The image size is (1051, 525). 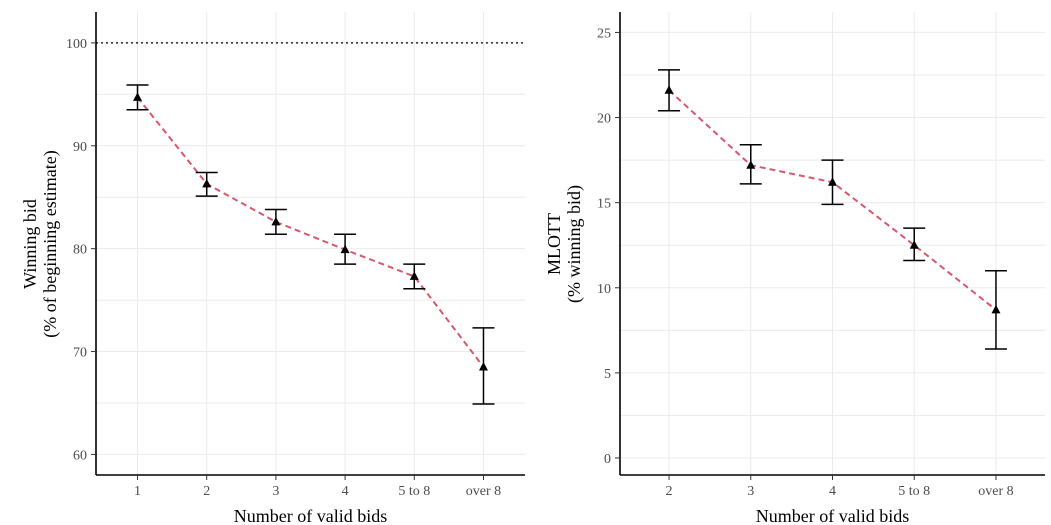 I want to click on y-tick-label: 0, so click(x=607, y=459).